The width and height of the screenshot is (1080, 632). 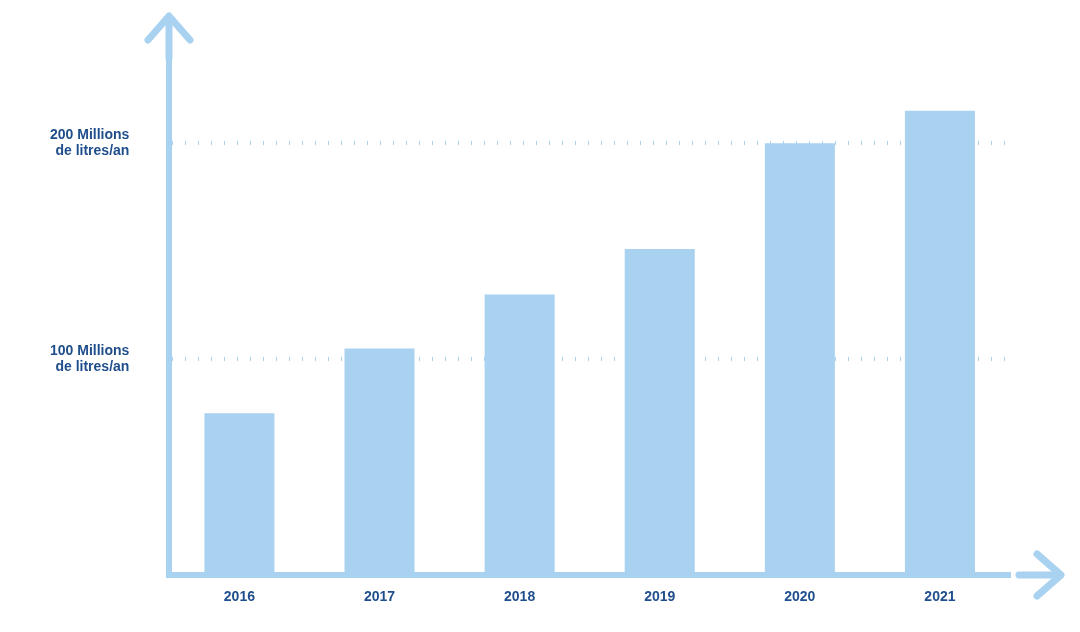 What do you see at coordinates (940, 596) in the screenshot?
I see `x-tick-label: 2021` at bounding box center [940, 596].